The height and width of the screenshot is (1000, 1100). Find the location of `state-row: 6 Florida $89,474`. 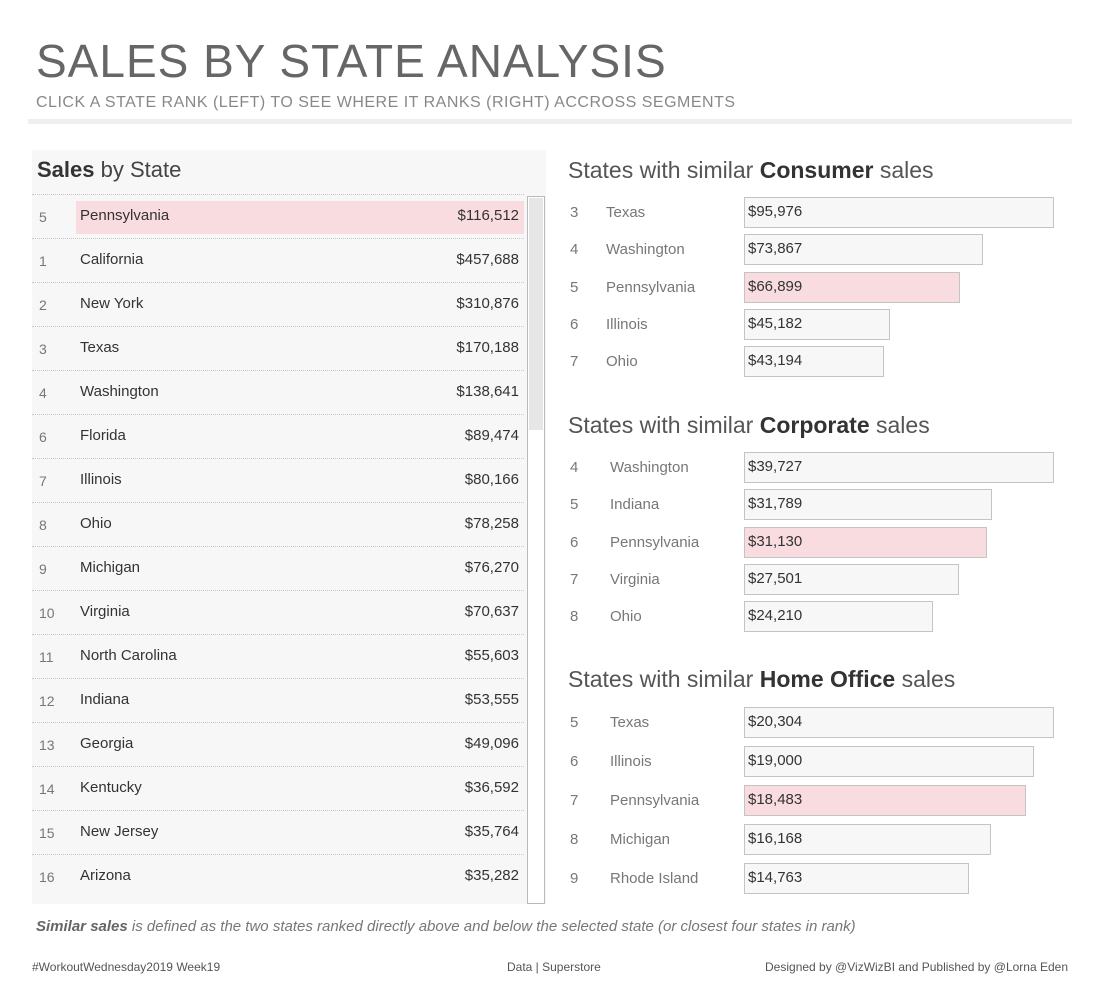

state-row: 6 Florida $89,474 is located at coordinates (278, 436).